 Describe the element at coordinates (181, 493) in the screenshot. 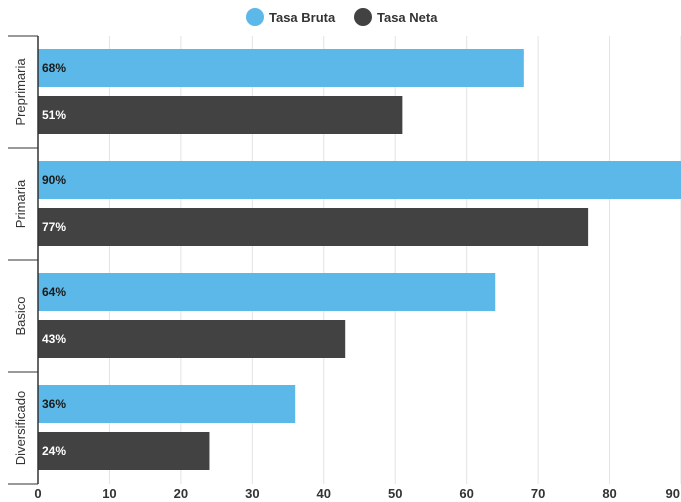

I see `x-tick-label: 20` at that location.